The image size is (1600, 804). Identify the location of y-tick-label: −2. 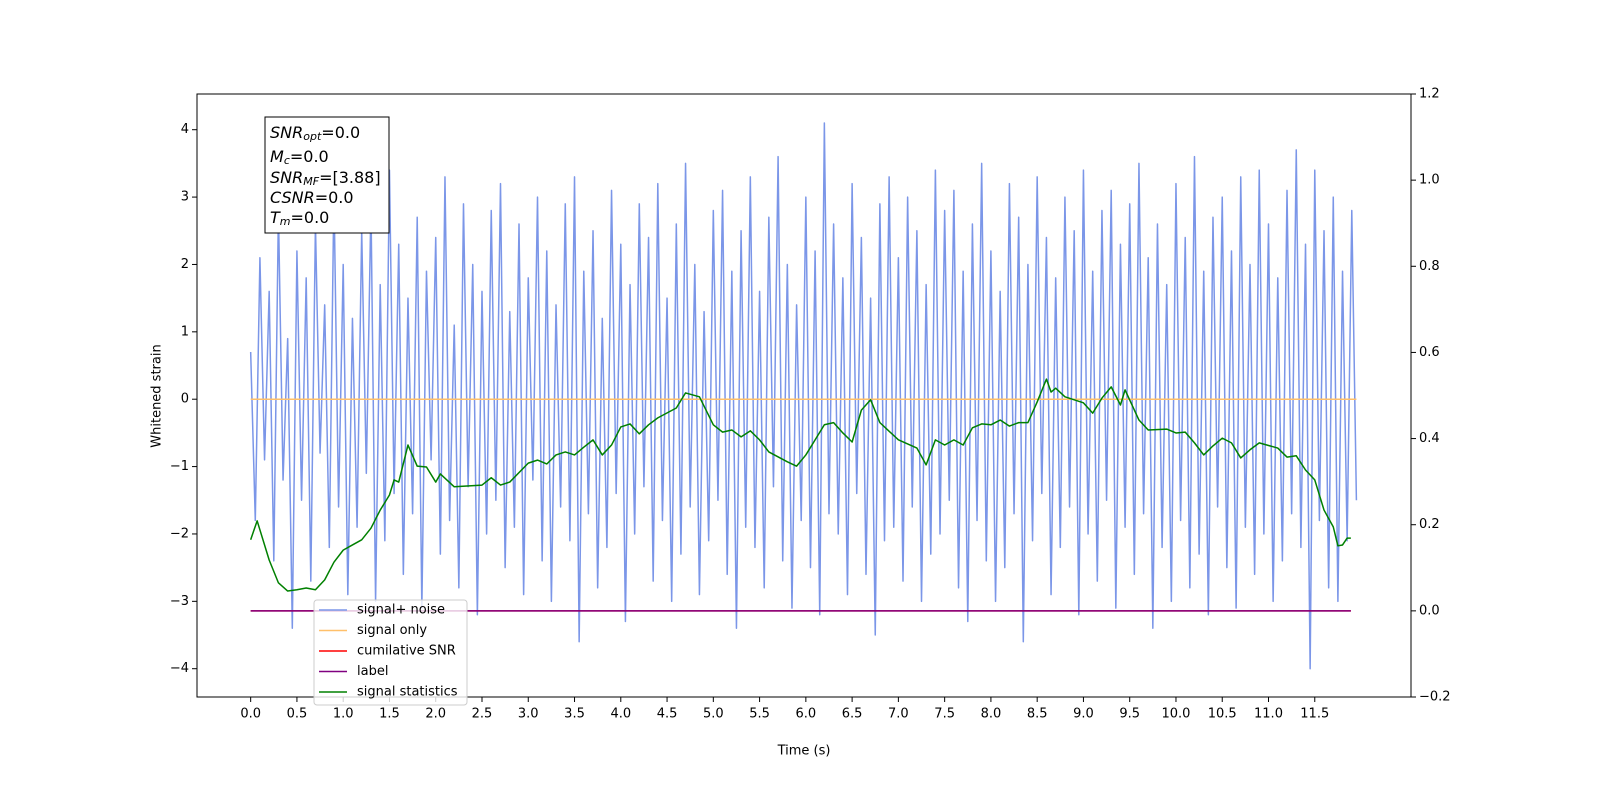
(179, 533).